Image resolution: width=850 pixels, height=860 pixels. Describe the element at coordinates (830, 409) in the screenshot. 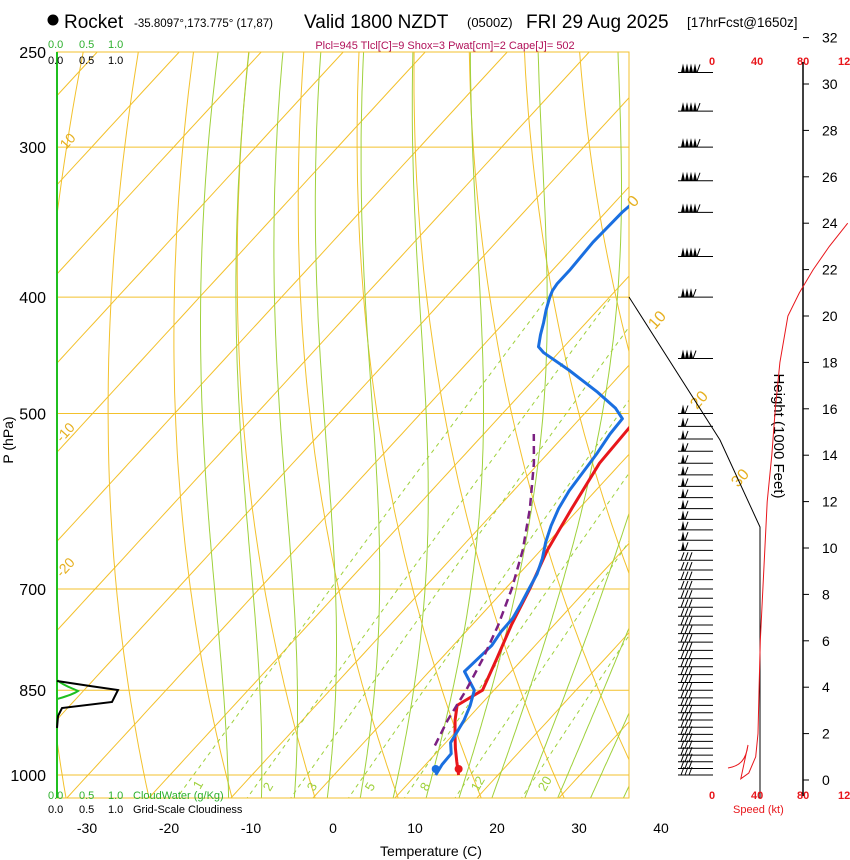

I see `height-label-16: 16` at that location.